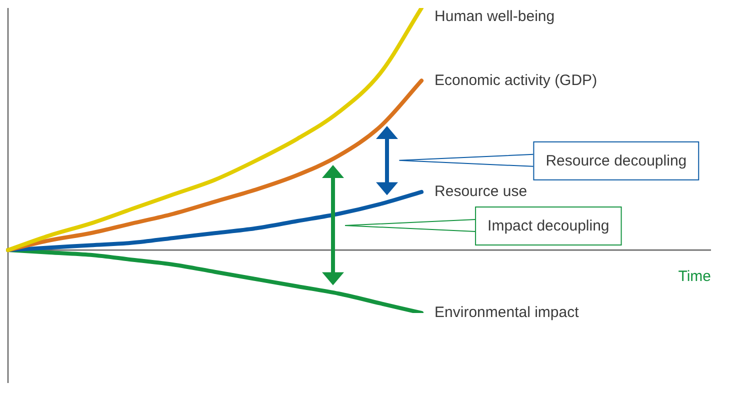 This screenshot has height=403, width=756. I want to click on series-label: Economic activity (GDP), so click(516, 80).